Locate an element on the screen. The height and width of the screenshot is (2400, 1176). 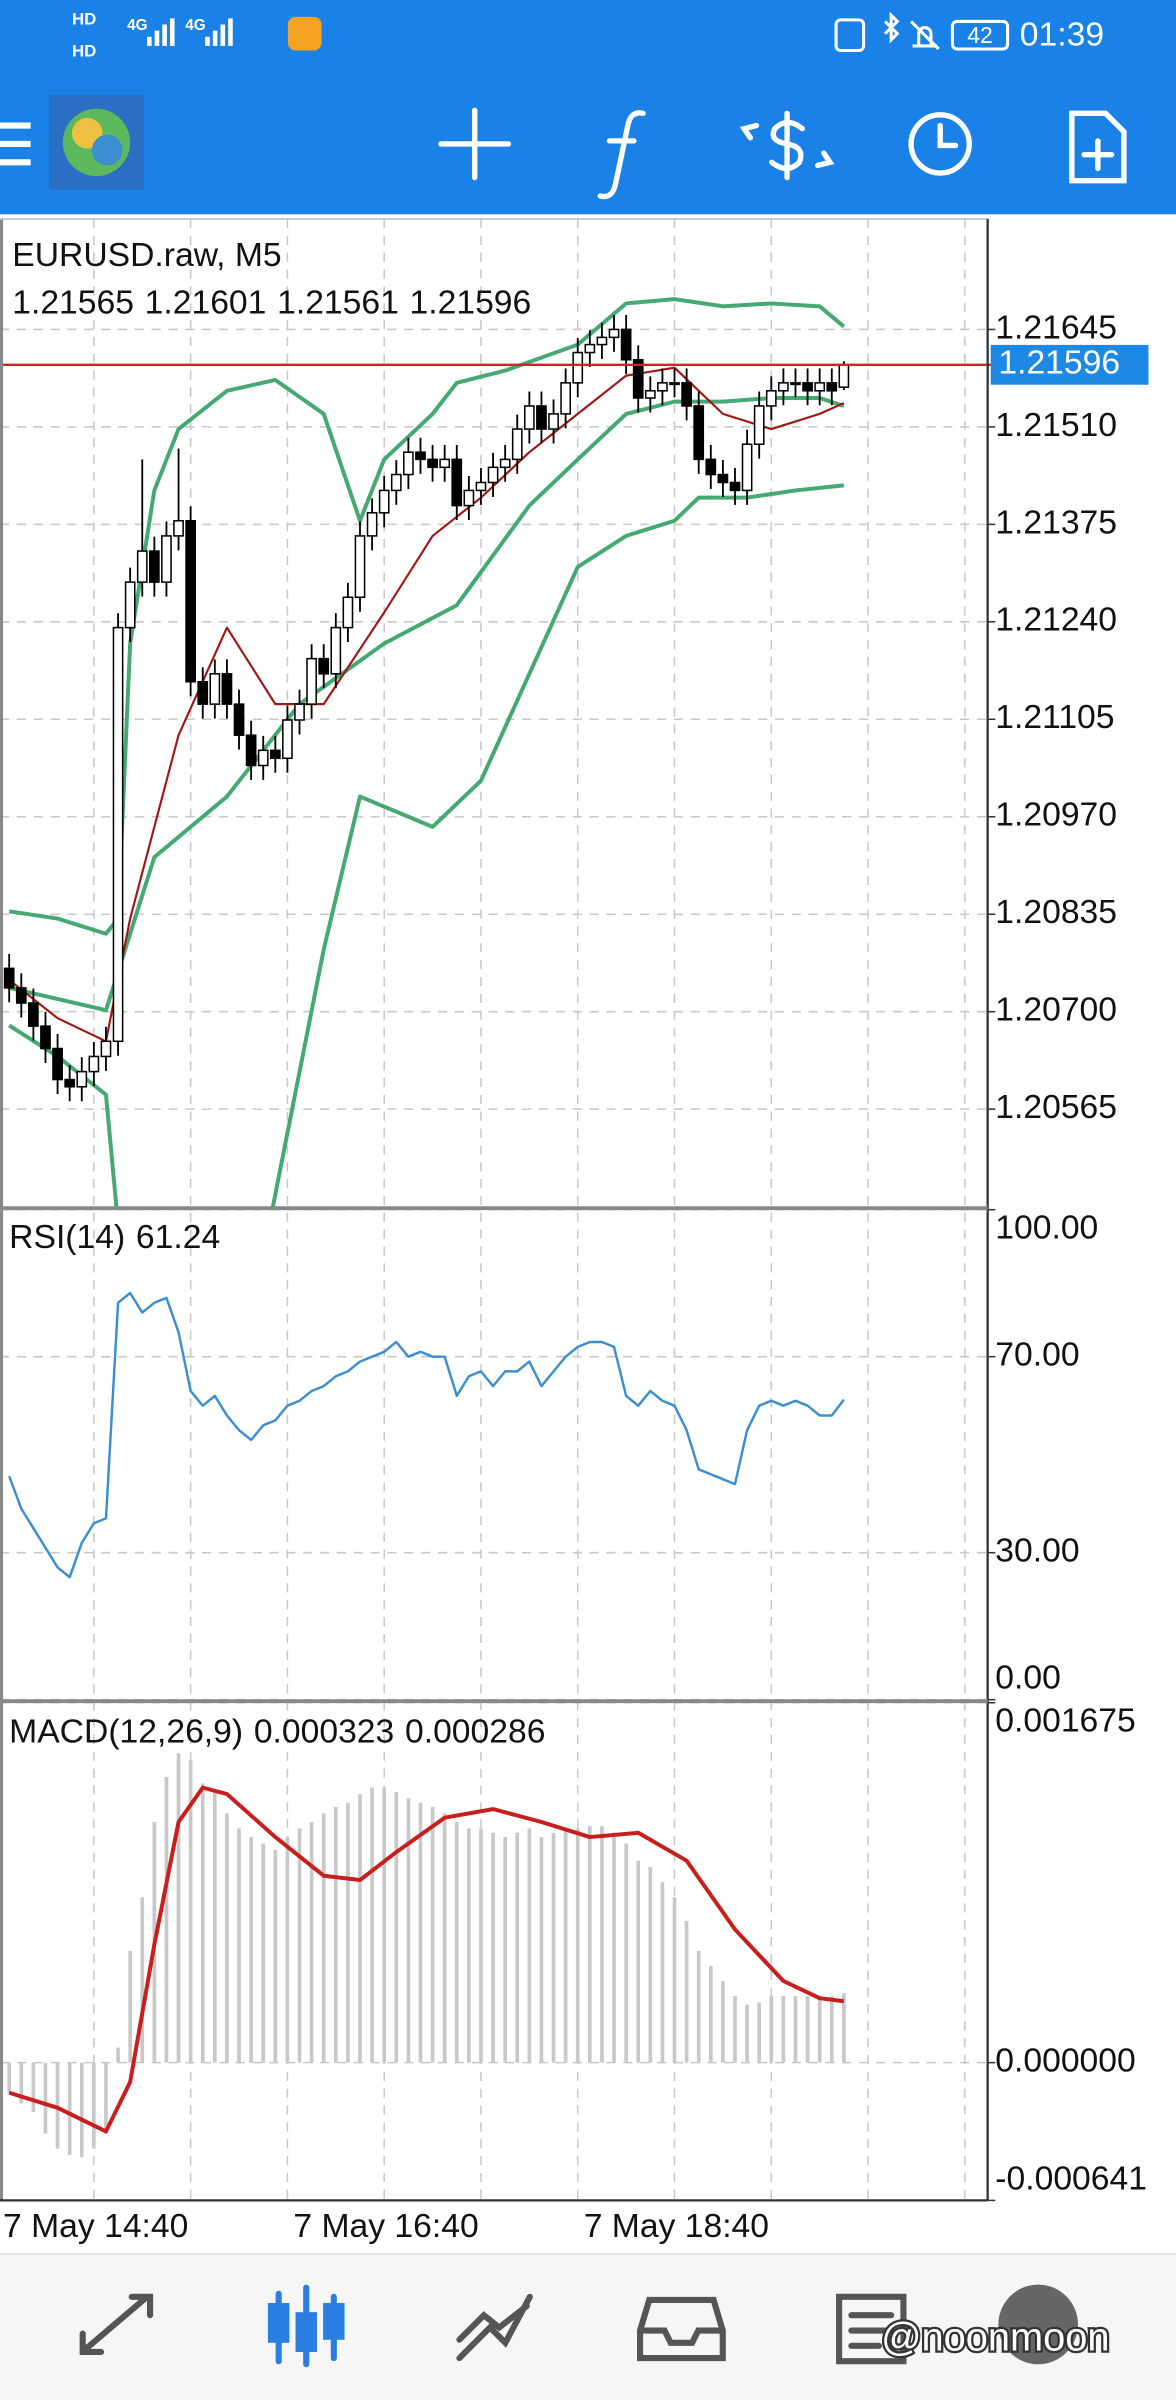
last-value: 0.000323 is located at coordinates (324, 1731).